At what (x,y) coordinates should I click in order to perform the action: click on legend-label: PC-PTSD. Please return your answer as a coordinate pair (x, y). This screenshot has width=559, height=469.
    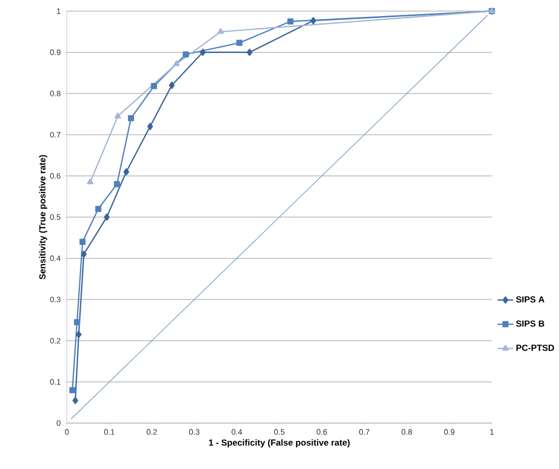
    Looking at the image, I should click on (535, 348).